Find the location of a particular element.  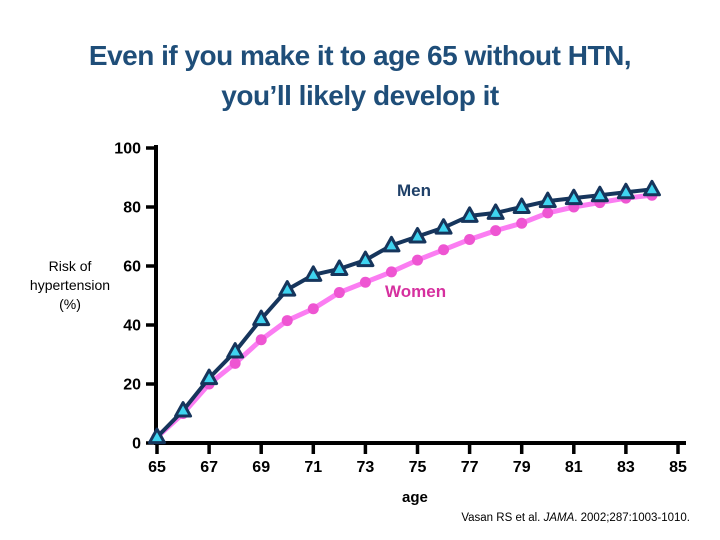

y-tick-label: 40 is located at coordinates (132, 326).